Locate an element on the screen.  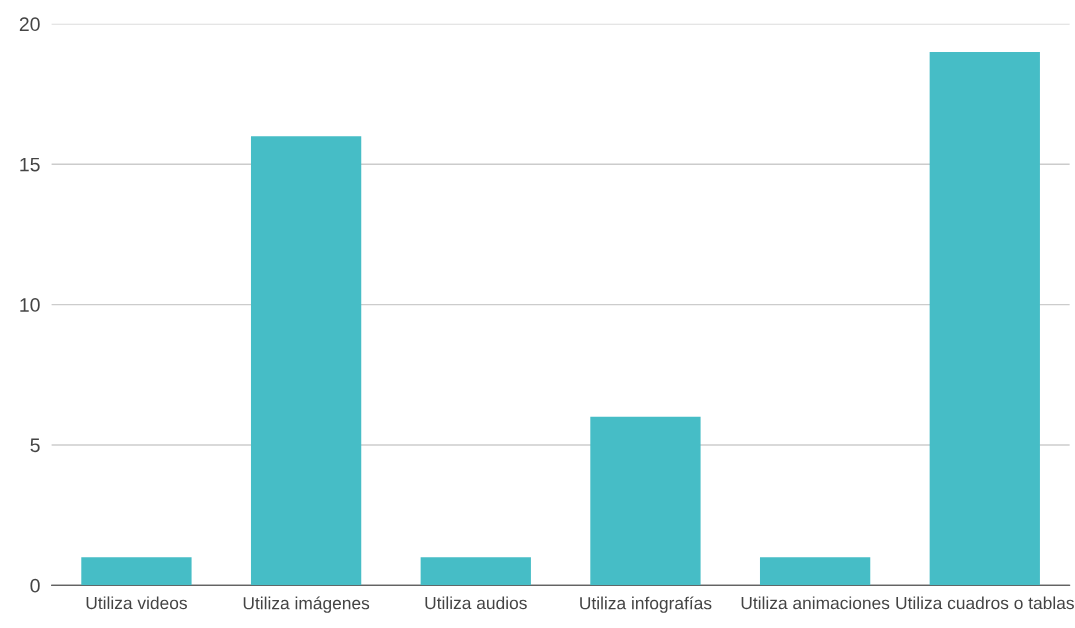
x-tick-label: Utiliza animaciones is located at coordinates (815, 603).